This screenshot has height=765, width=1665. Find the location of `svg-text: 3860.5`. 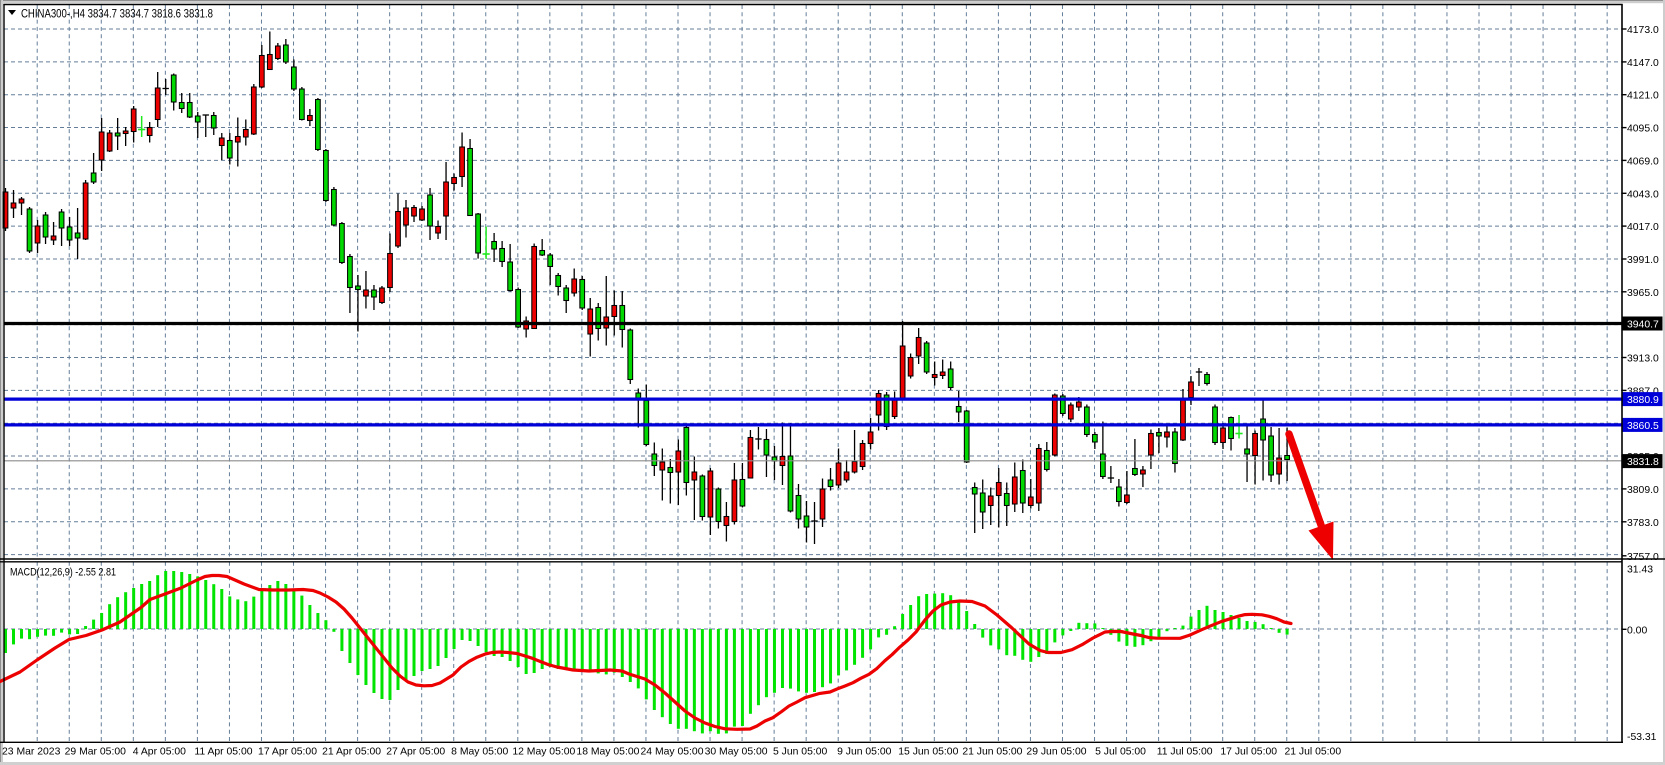

svg-text: 3860.5 is located at coordinates (1643, 426).